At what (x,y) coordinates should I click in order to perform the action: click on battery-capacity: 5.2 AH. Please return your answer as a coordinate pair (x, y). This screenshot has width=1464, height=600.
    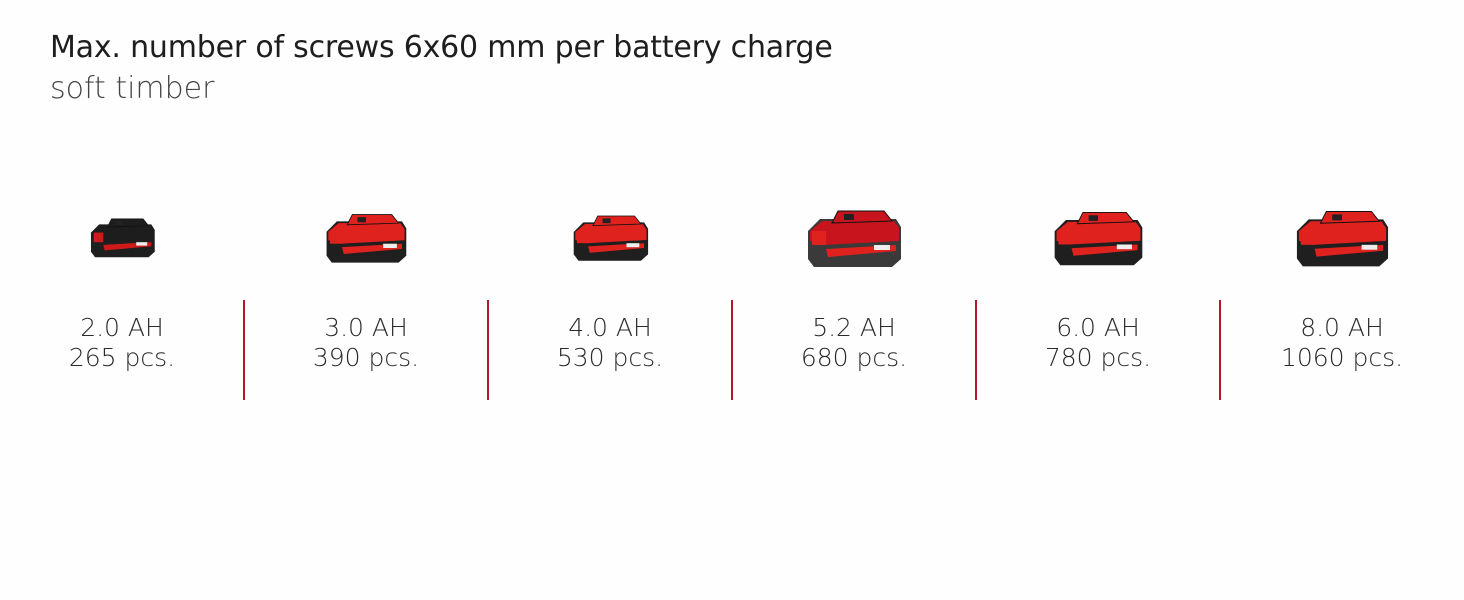
    Looking at the image, I should click on (854, 327).